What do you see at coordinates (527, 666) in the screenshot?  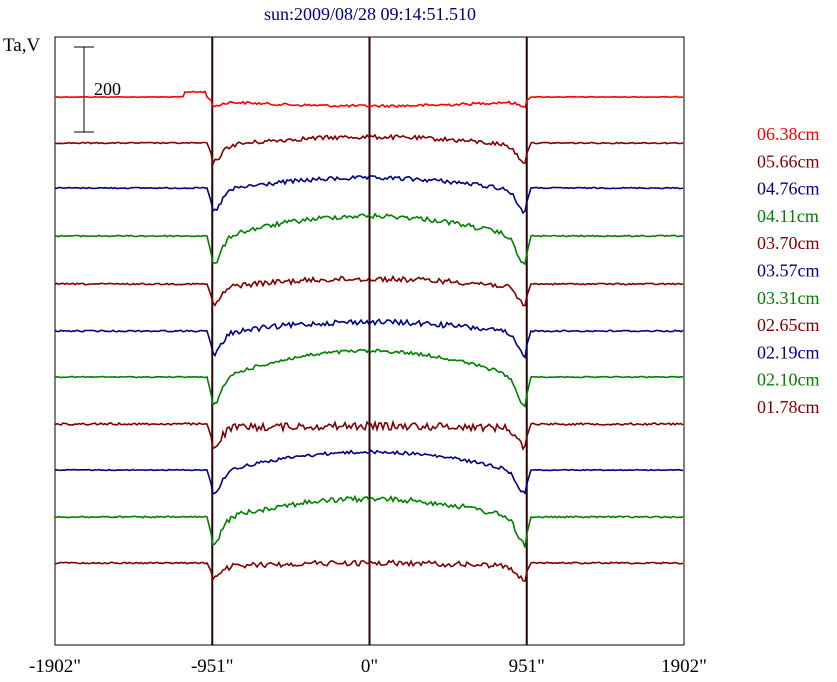 I see `x-tick-label: 951"` at bounding box center [527, 666].